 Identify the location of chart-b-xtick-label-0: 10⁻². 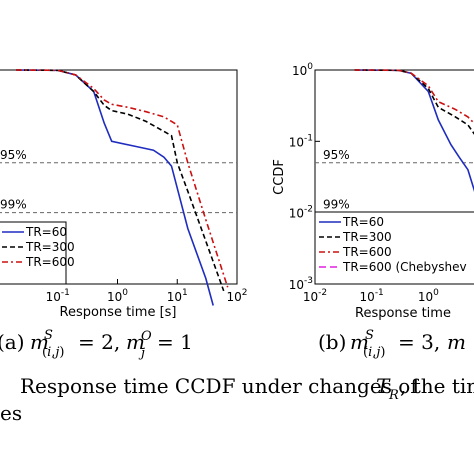
(315, 296).